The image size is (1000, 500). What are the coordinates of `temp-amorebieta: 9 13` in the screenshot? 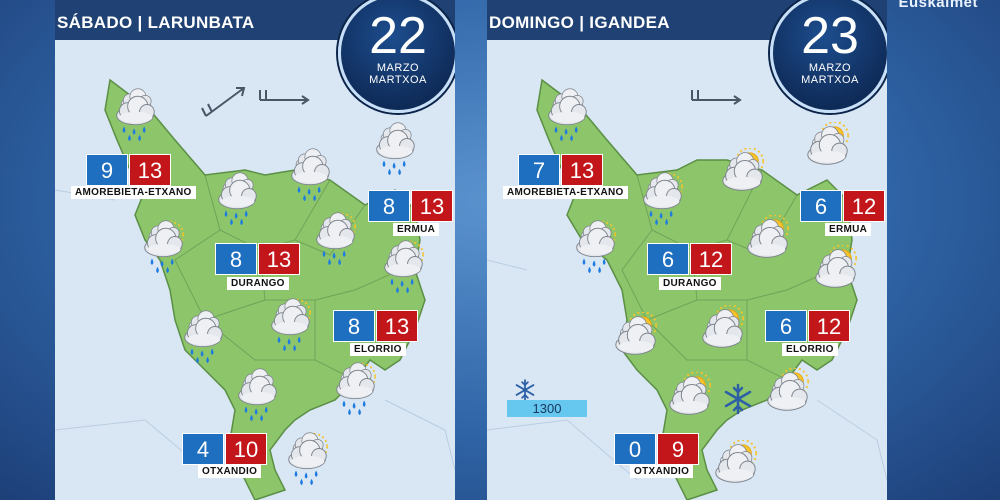 It's located at (128, 170).